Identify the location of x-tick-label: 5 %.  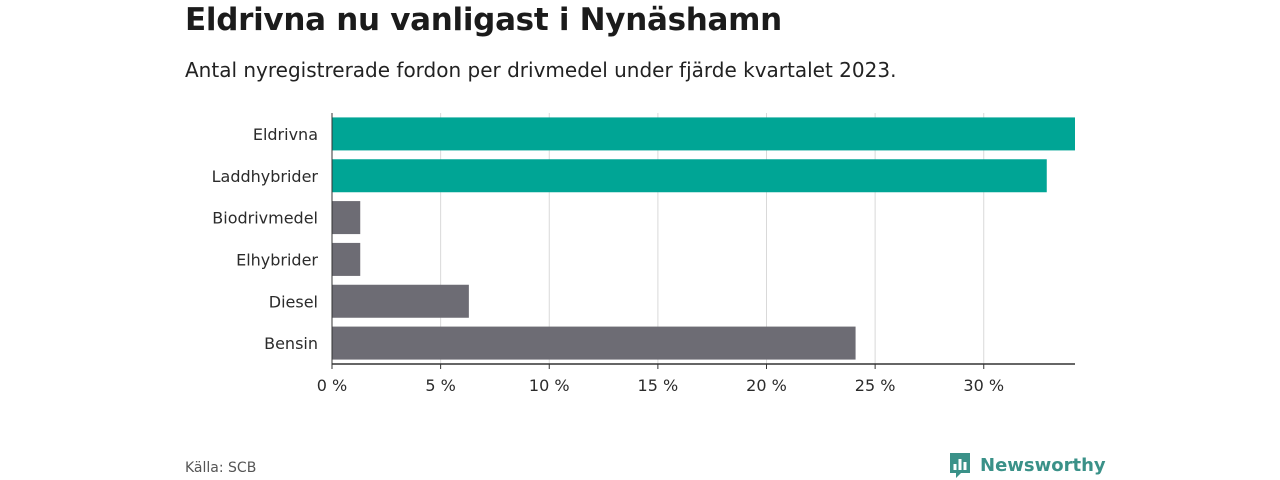
(440, 385).